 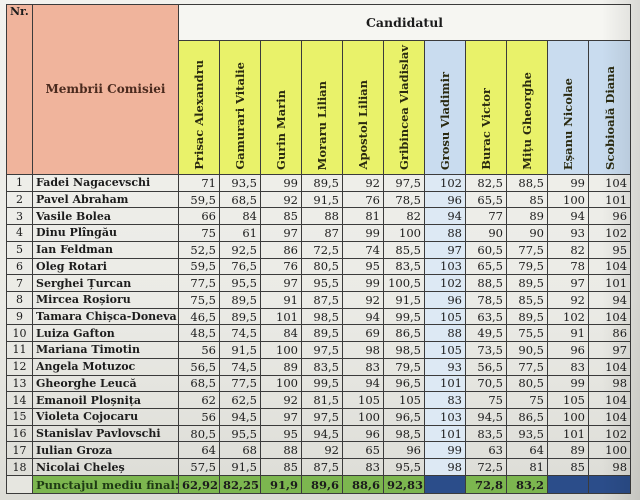 What do you see at coordinates (240, 333) in the screenshot?
I see `score-cell: 74,5` at bounding box center [240, 333].